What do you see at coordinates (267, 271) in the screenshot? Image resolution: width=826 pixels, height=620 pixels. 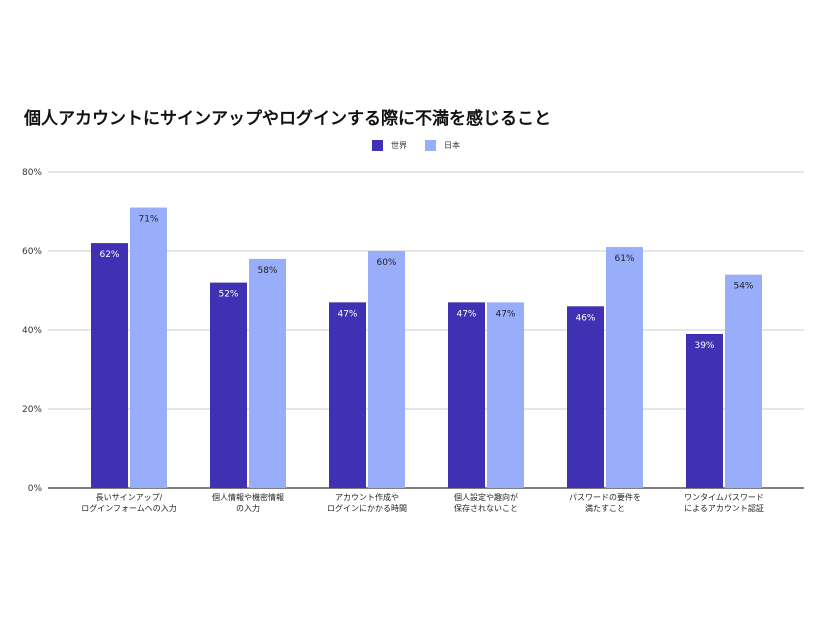 I see `data-label: 58%` at bounding box center [267, 271].